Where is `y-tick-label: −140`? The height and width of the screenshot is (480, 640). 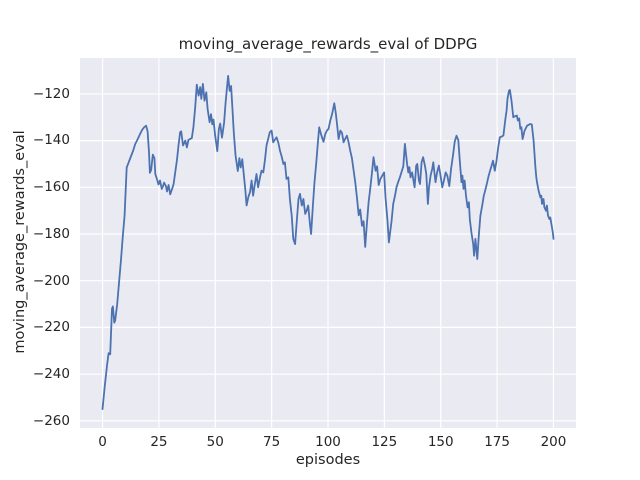 y-tick-label: −140 is located at coordinates (51, 140).